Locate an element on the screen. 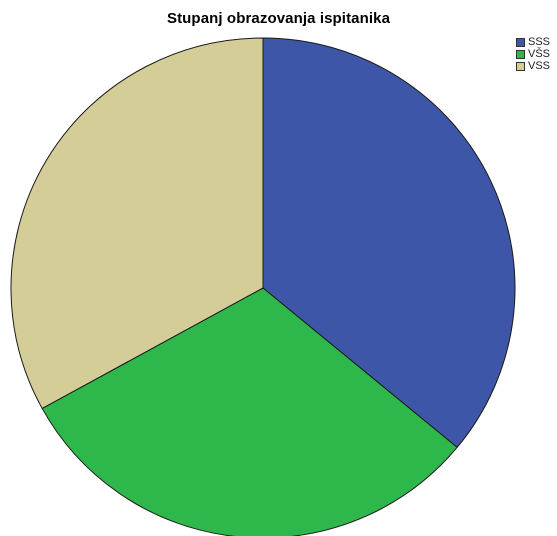  legend-item-vss: VSS is located at coordinates (533, 66).